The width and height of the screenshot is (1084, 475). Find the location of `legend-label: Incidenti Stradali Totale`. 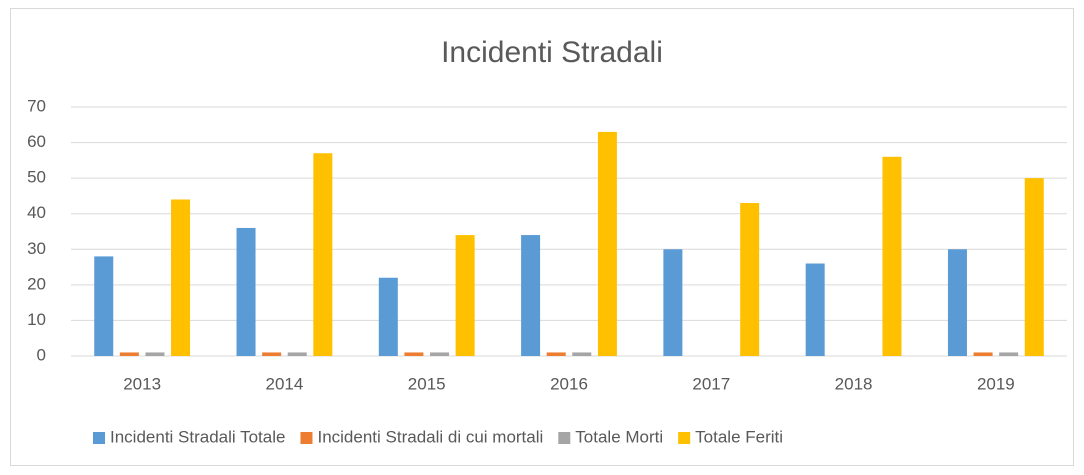

legend-label: Incidenti Stradali Totale is located at coordinates (197, 436).